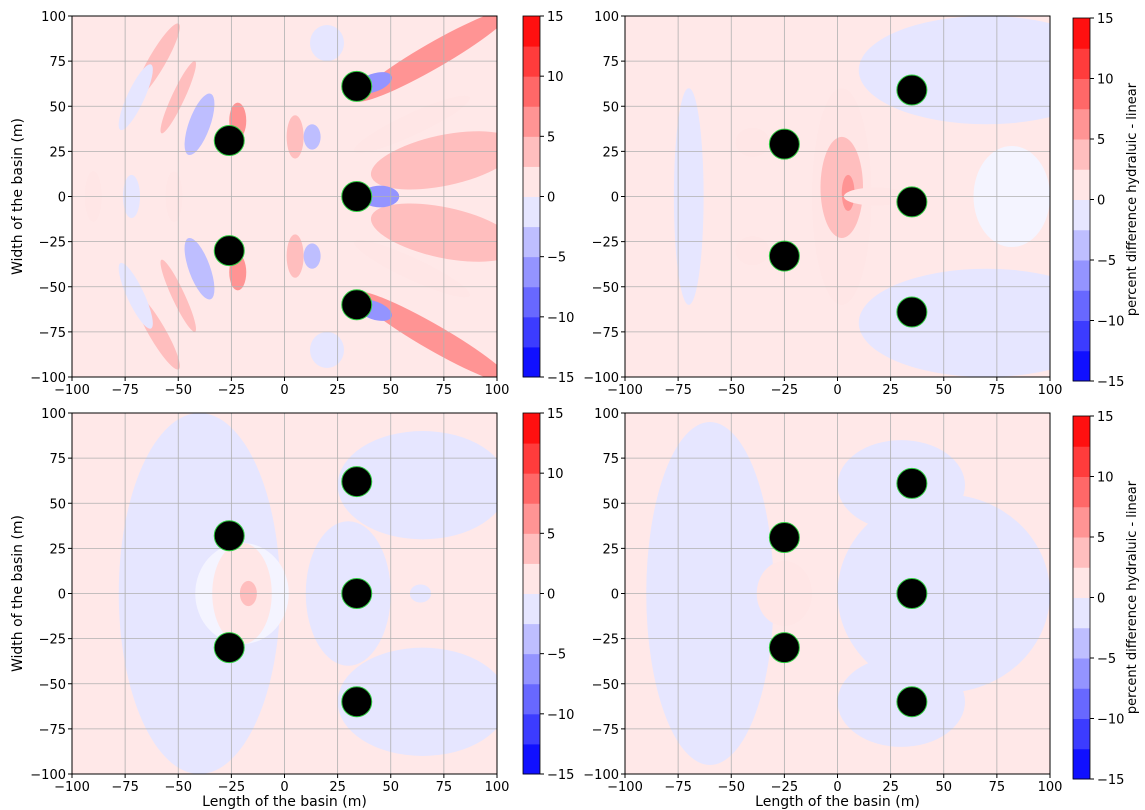  Describe the element at coordinates (57, 504) in the screenshot. I see `y-tick-label: 50` at that location.